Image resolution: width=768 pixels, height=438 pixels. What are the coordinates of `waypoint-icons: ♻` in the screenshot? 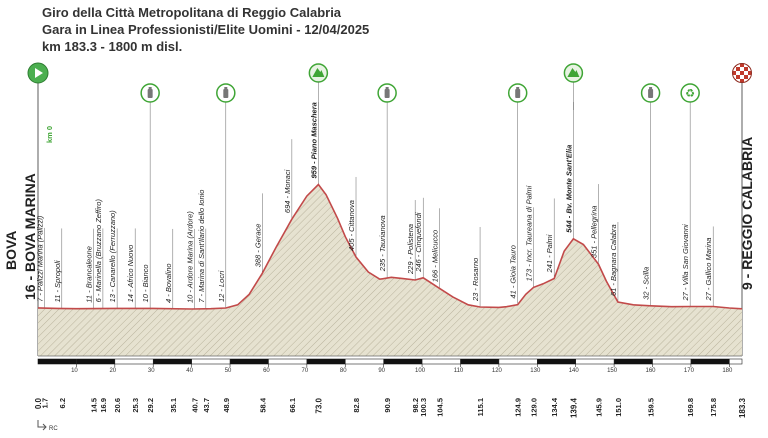 It's located at (389, 86).